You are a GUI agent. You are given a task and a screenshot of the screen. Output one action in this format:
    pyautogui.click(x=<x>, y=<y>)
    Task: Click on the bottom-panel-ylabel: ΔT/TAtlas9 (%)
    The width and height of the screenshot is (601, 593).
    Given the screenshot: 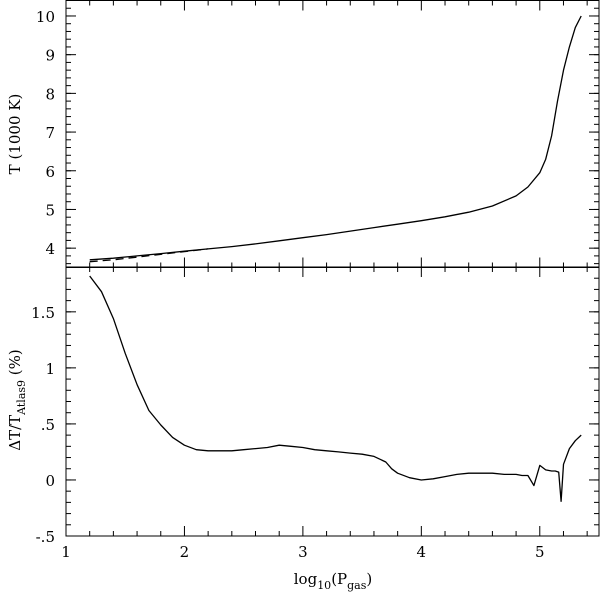 What is the action you would take?
    pyautogui.click(x=17, y=400)
    